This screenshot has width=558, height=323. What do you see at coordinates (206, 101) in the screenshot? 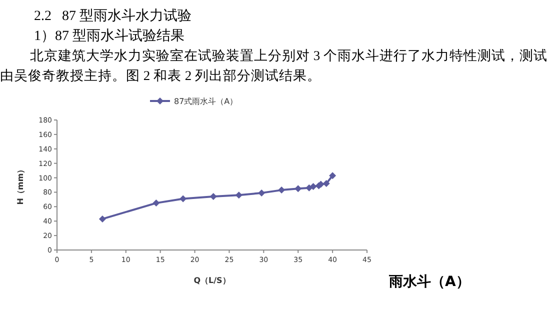
I see `legend-label: 87式雨水斗（A）` at bounding box center [206, 101].